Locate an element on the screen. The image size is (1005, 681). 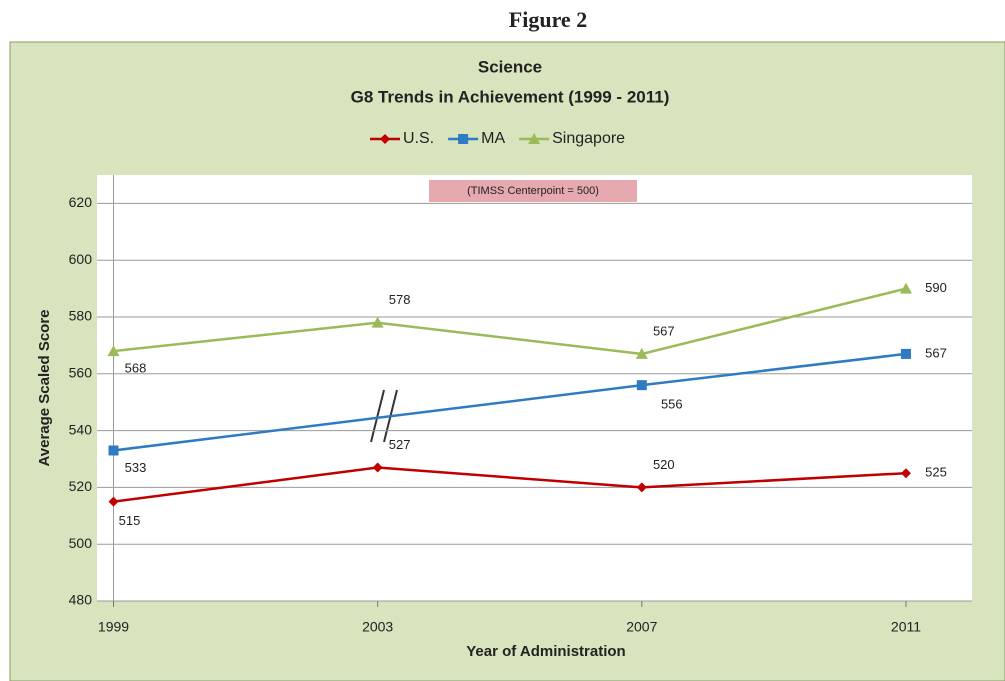
chart-subtitle: G8 Trends in Achievement (1999 - 2011) is located at coordinates (510, 96).